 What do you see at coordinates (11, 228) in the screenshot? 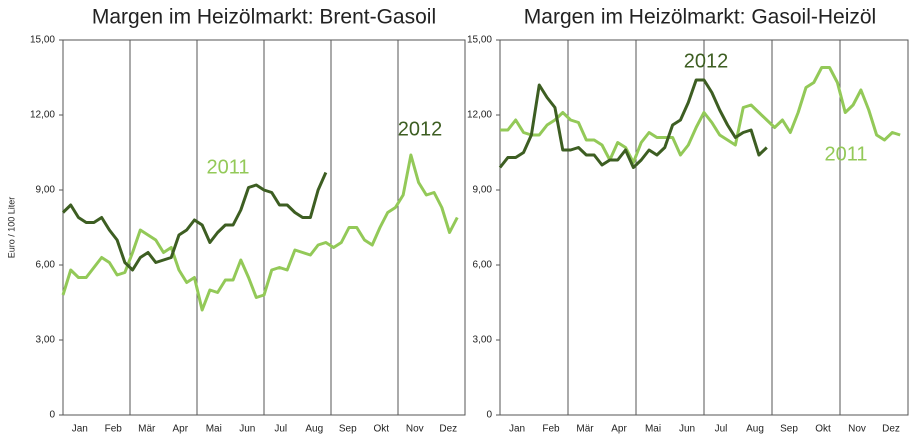
I see `y-axis-label: Euro / 100 Liter` at bounding box center [11, 228].